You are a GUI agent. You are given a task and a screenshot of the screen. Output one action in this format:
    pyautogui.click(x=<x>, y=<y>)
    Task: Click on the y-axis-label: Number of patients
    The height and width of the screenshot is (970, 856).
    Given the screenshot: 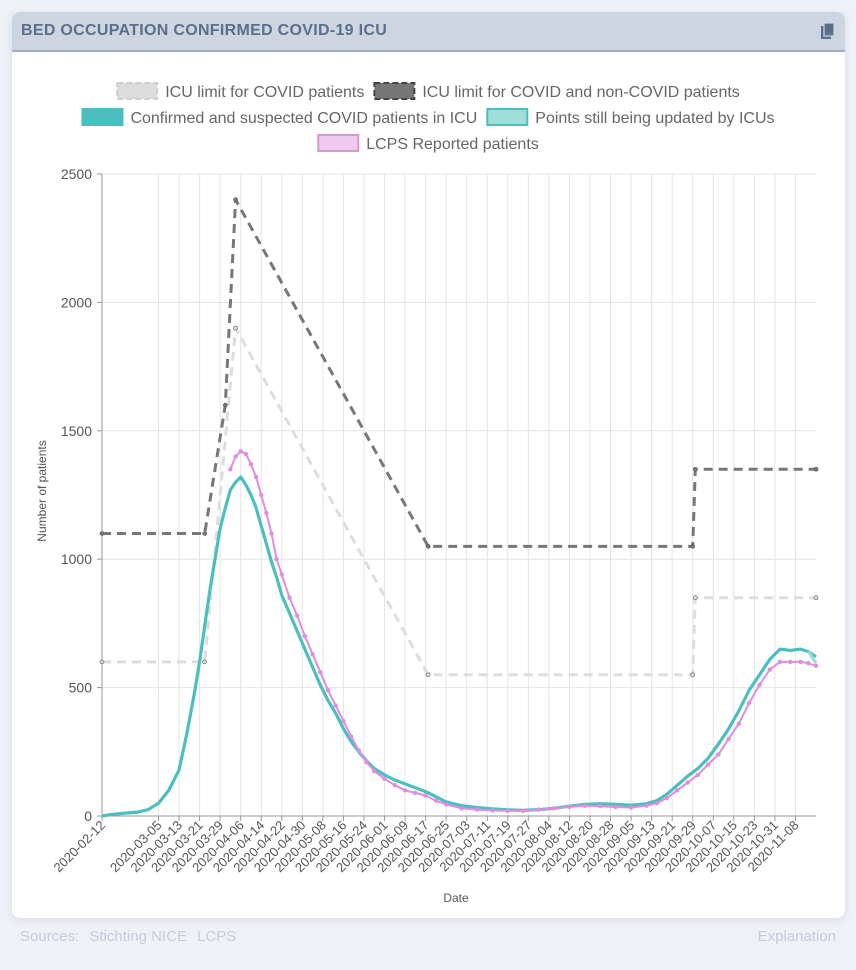 What is the action you would take?
    pyautogui.click(x=42, y=490)
    